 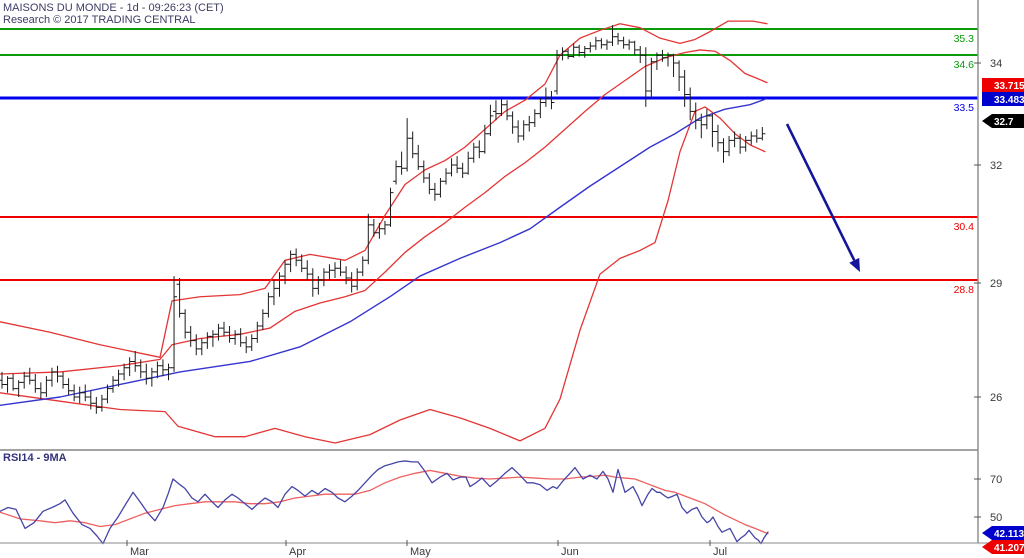 What do you see at coordinates (1003, 121) in the screenshot?
I see `last-price-badge` at bounding box center [1003, 121].